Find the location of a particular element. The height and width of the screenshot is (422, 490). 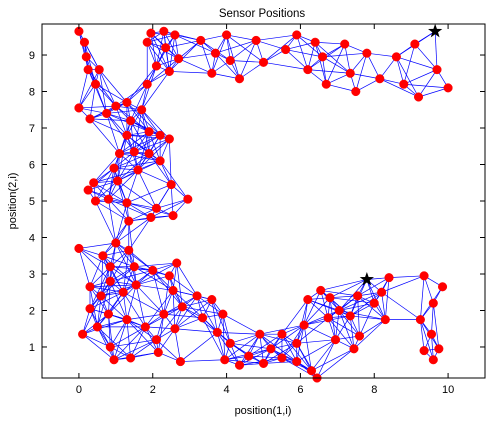

x-tick-label: 6 is located at coordinates (300, 390).